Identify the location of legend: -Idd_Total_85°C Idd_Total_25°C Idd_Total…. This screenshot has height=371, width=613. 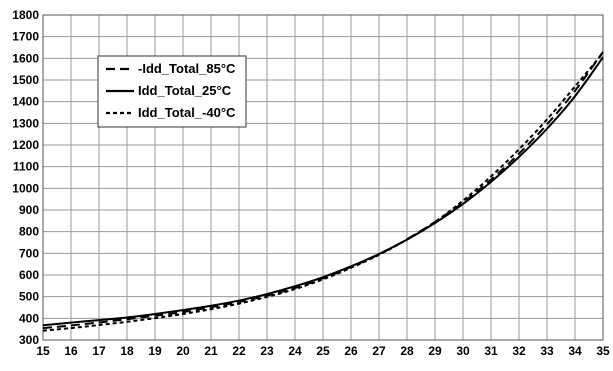
(172, 91).